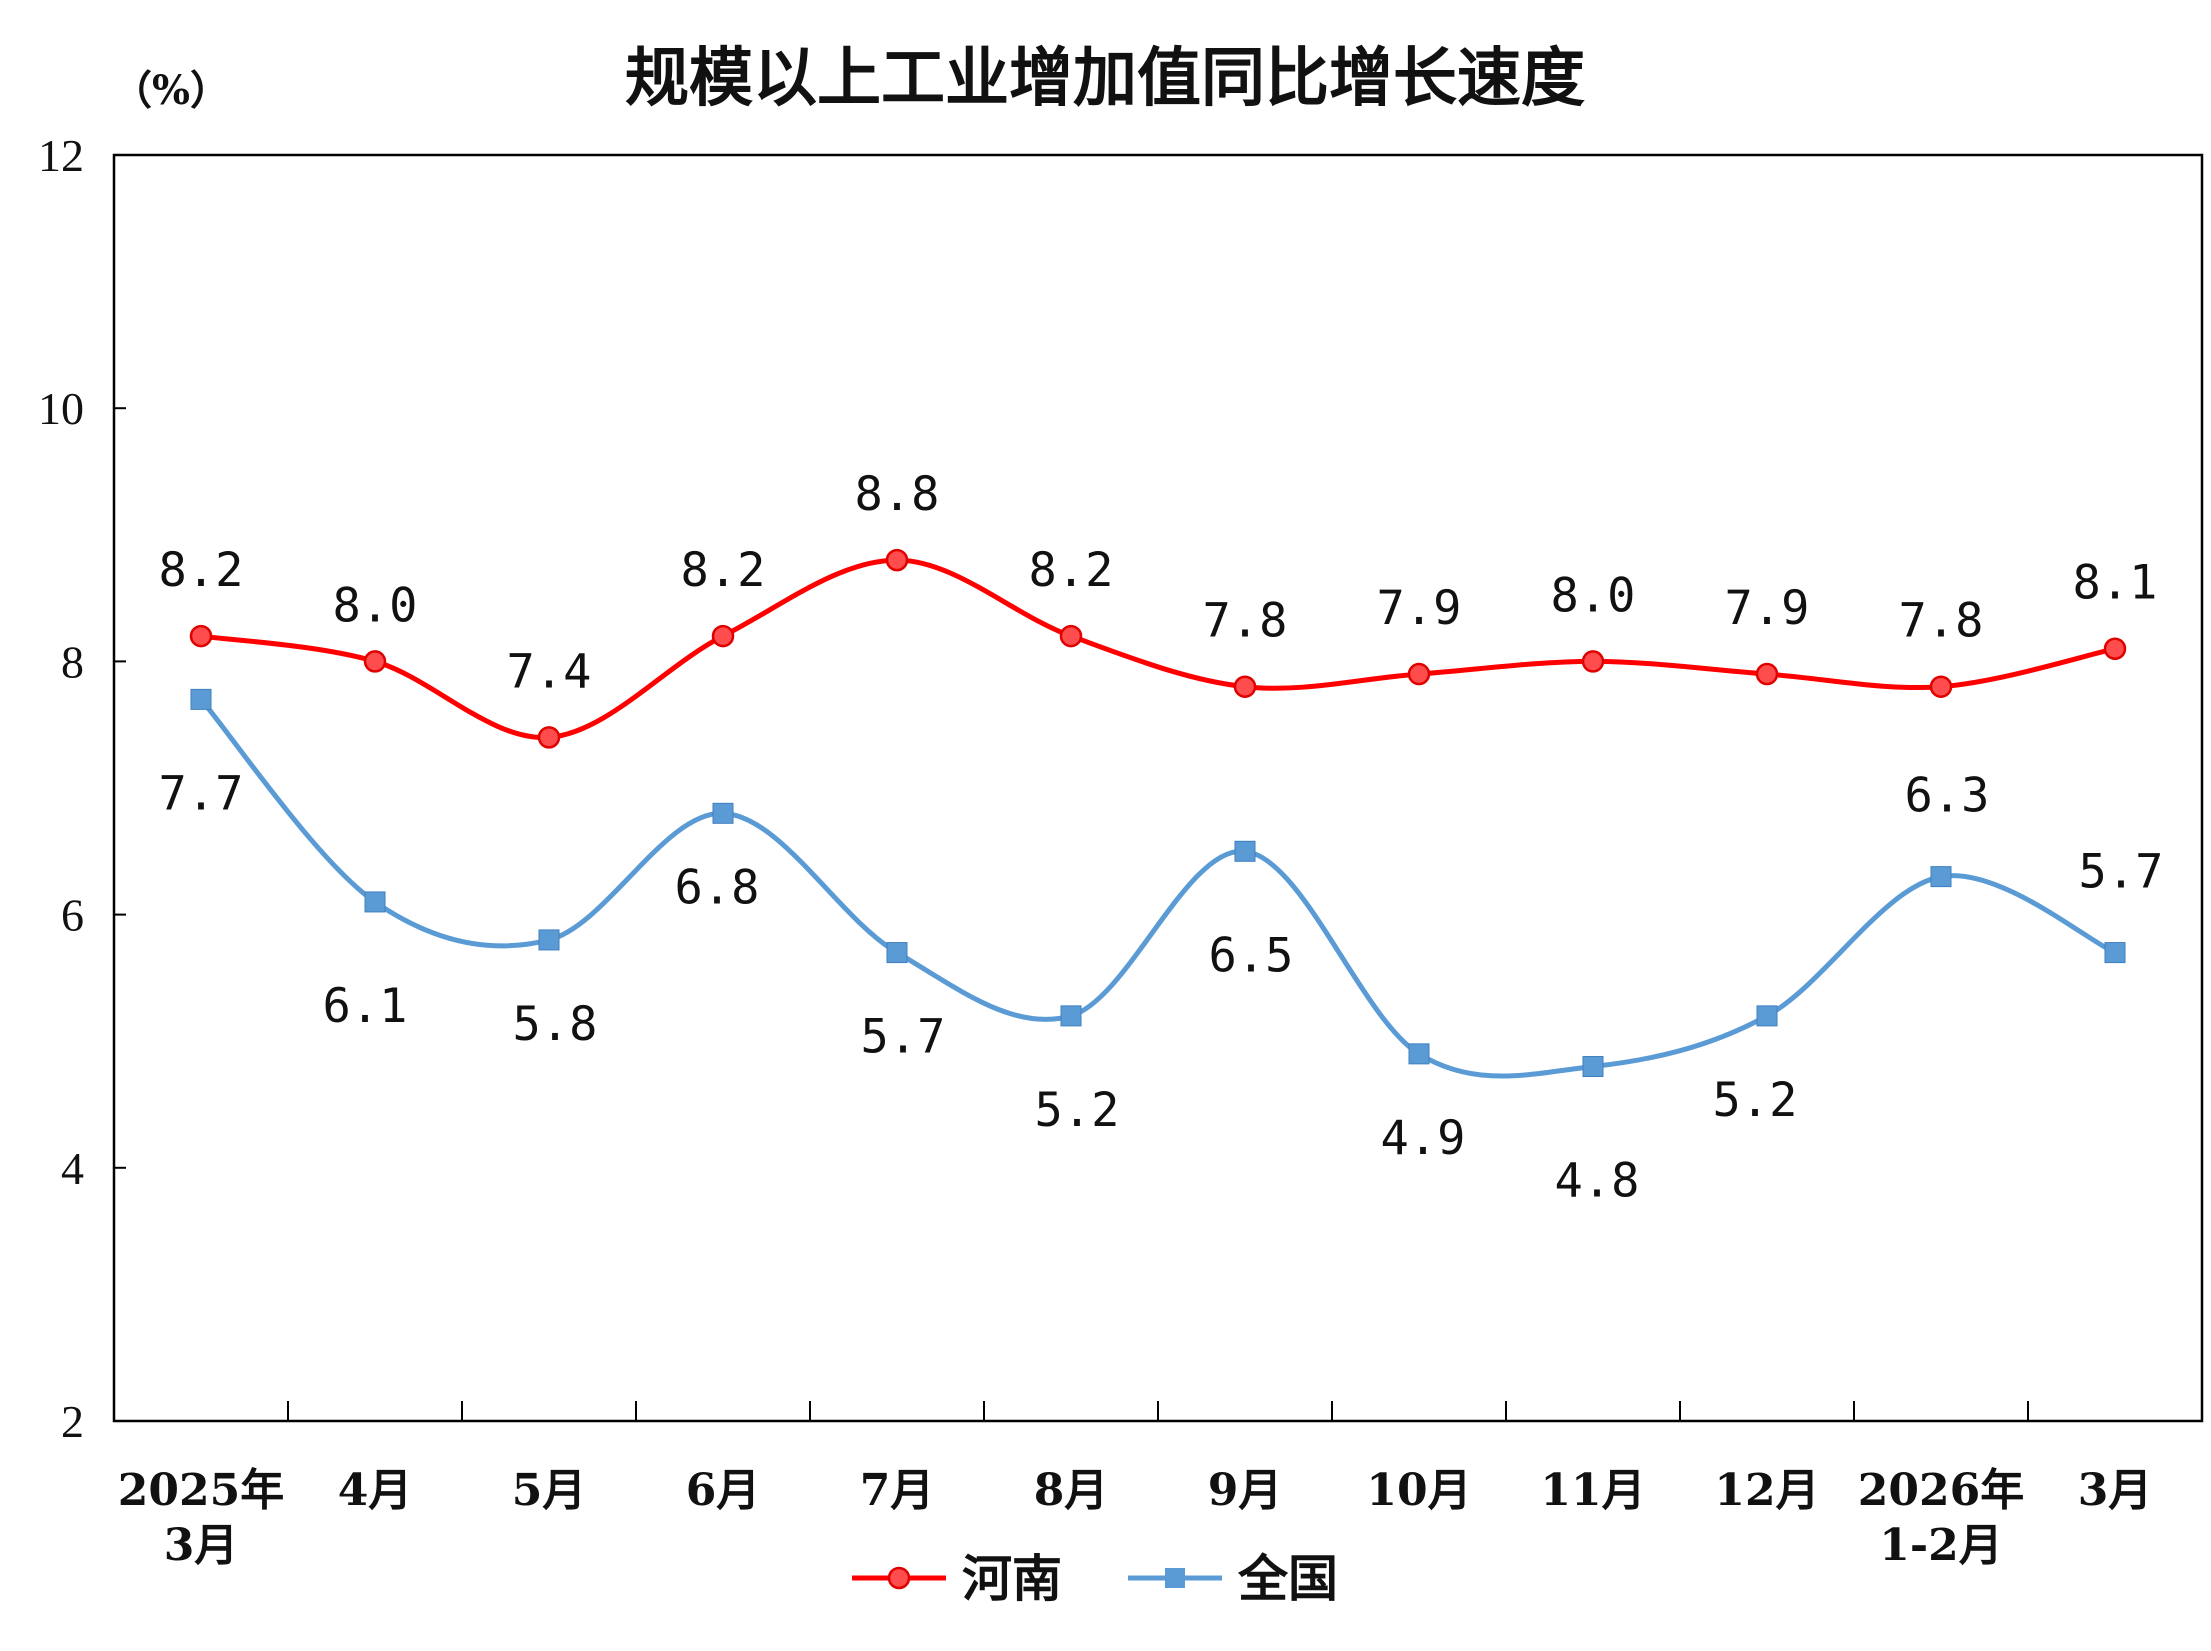 This screenshot has width=2211, height=1651. I want to click on y-axis-ticks: 2 4 6 8 10 12, so click(82, 788).